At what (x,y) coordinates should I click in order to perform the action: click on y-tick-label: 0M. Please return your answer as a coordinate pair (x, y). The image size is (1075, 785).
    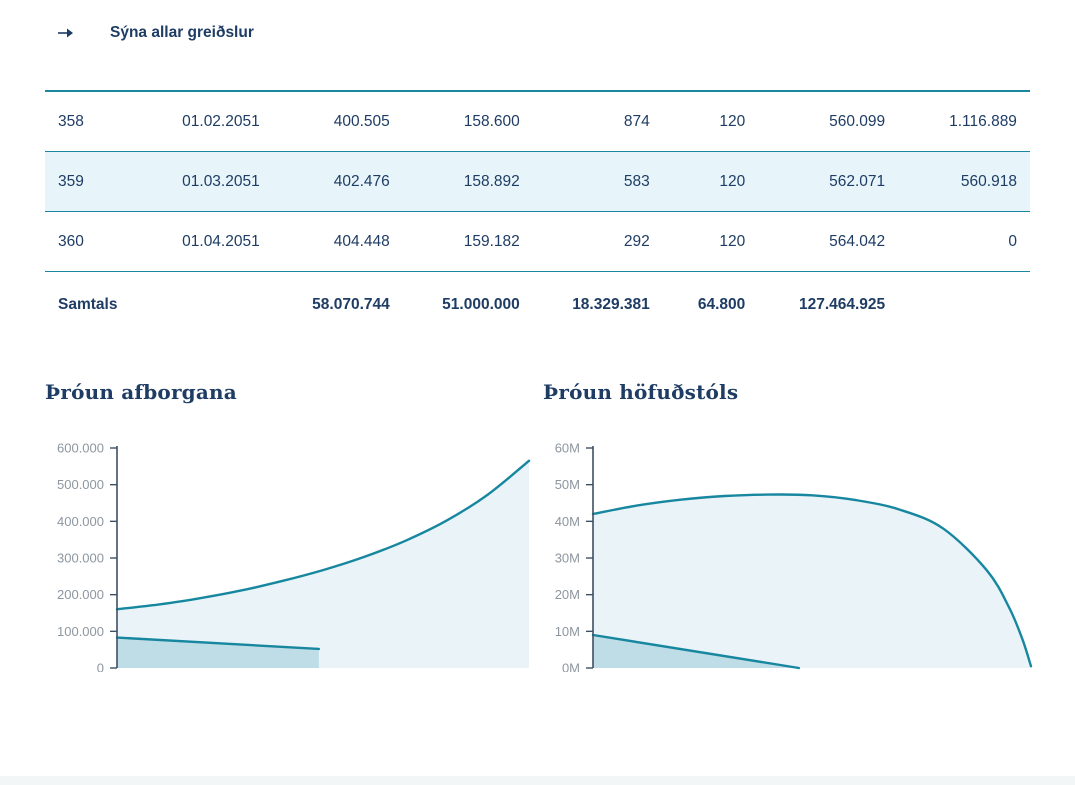
    Looking at the image, I should click on (571, 667).